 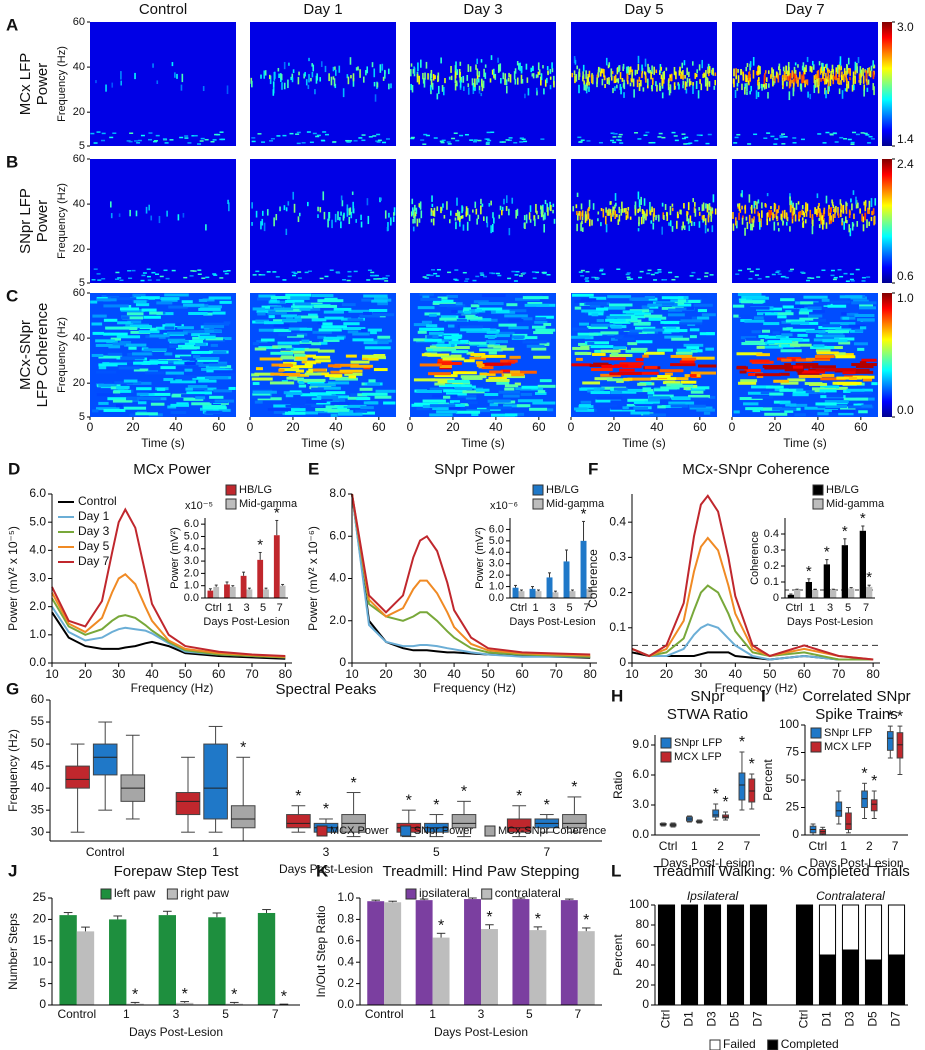 What do you see at coordinates (618, 785) in the screenshot?
I see `y-axis-label: Ratio` at bounding box center [618, 785].